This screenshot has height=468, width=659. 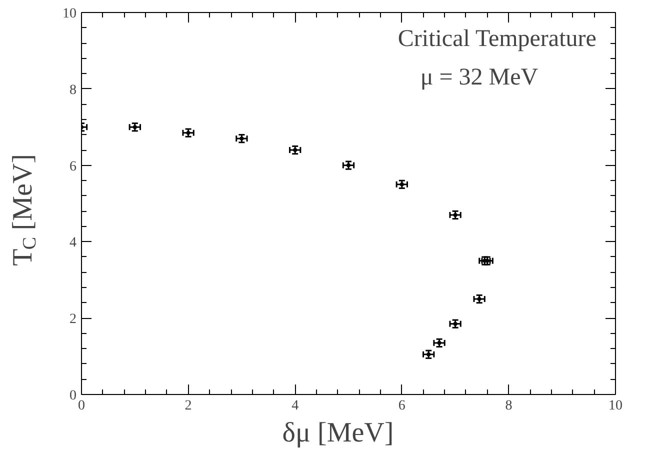 What do you see at coordinates (73, 166) in the screenshot?
I see `y-tick-label: 6` at bounding box center [73, 166].